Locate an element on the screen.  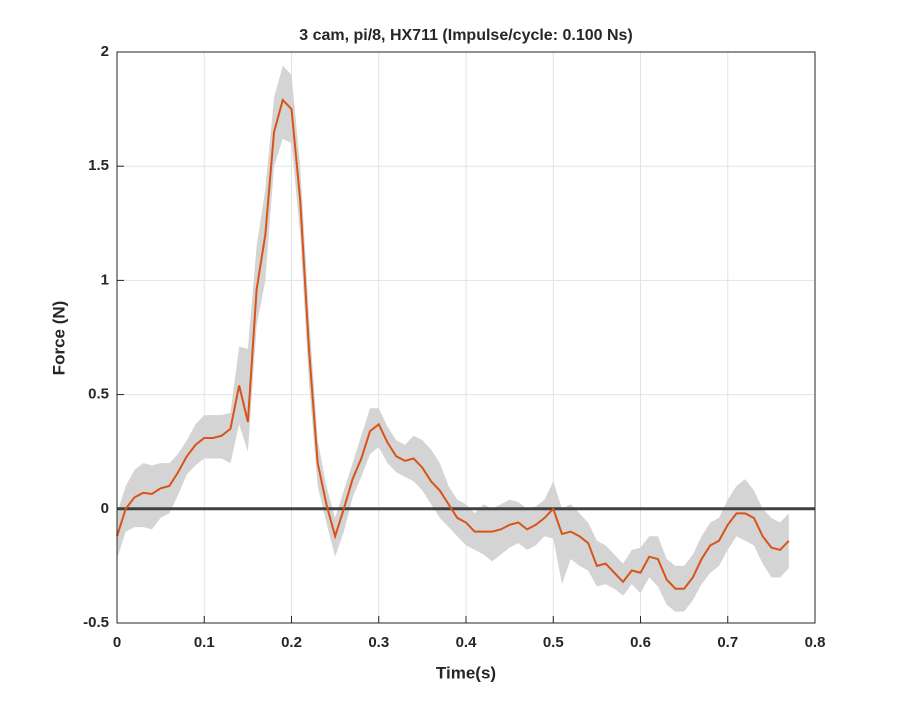
x-tick-label: 0 is located at coordinates (117, 642).